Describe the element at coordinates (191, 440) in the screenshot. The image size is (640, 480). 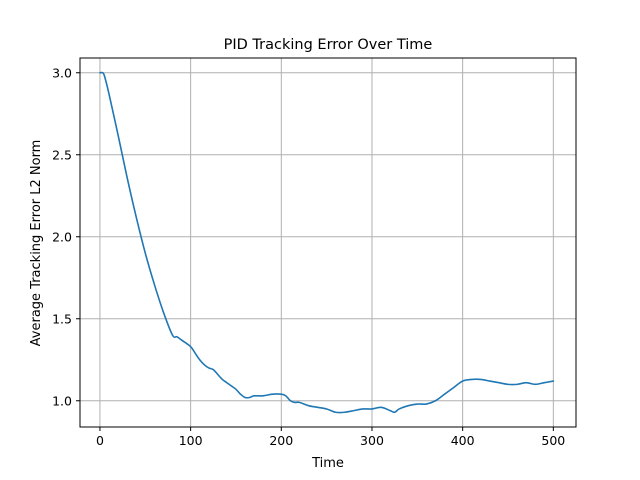
I see `x-tick-label: 100` at that location.